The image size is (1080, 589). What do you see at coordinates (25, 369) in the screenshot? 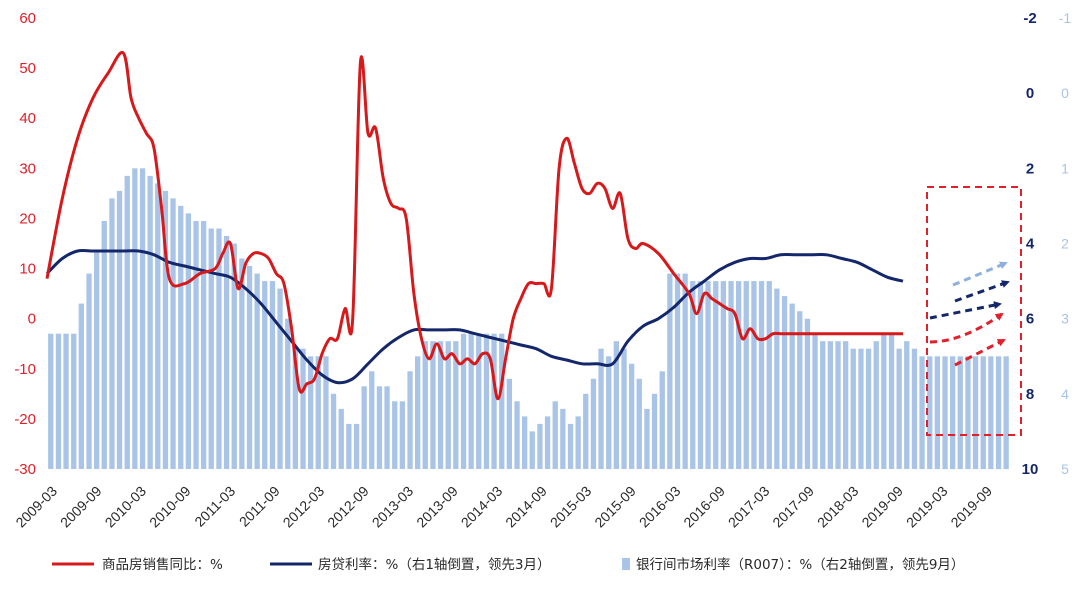
I see `y-left-tick: -10` at bounding box center [25, 369].